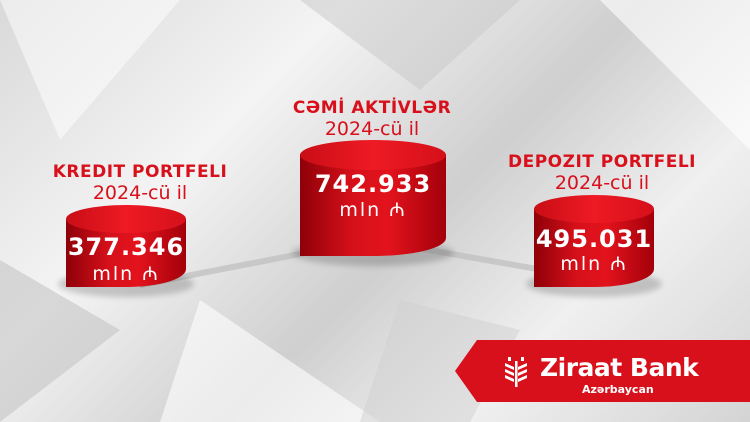 The width and height of the screenshot is (750, 422). I want to click on logo-banner, so click(602, 371).